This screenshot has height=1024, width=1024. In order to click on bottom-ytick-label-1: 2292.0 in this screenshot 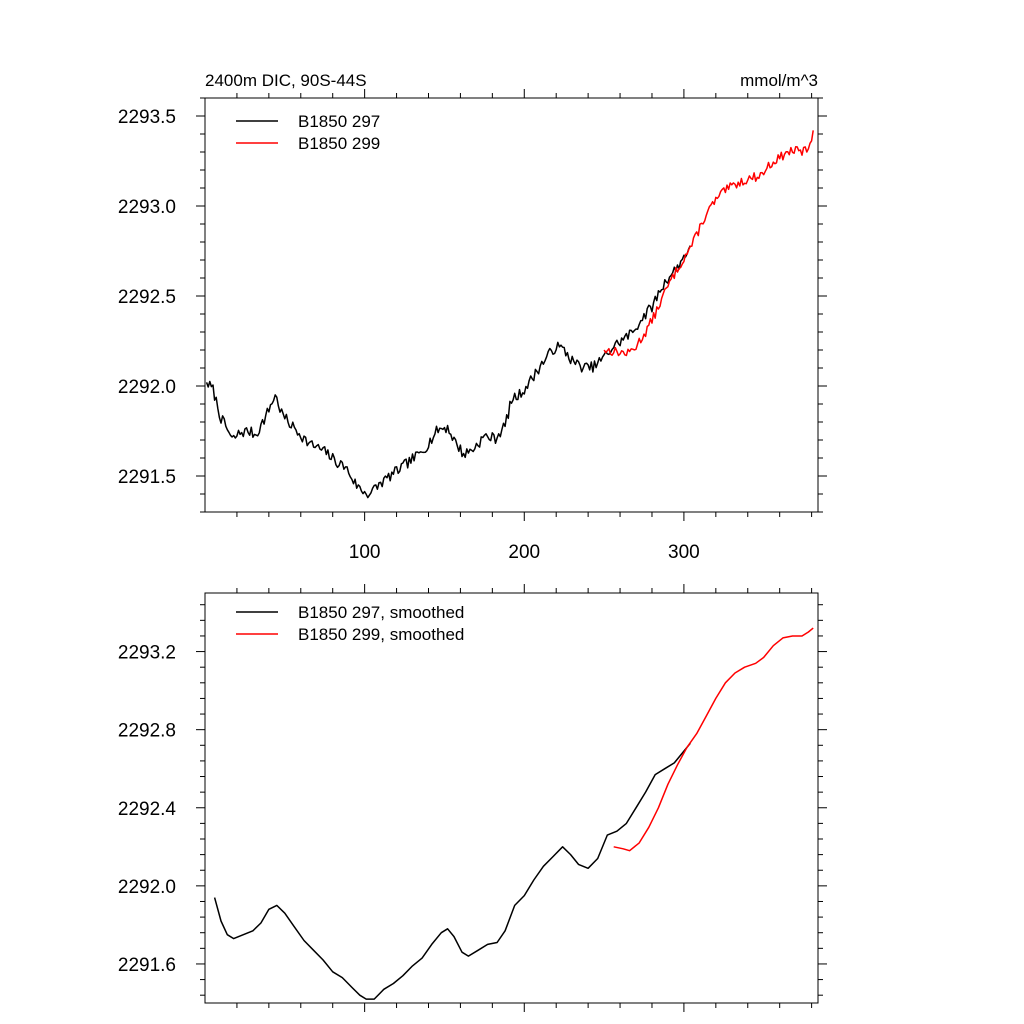, I will do `click(147, 887)`.